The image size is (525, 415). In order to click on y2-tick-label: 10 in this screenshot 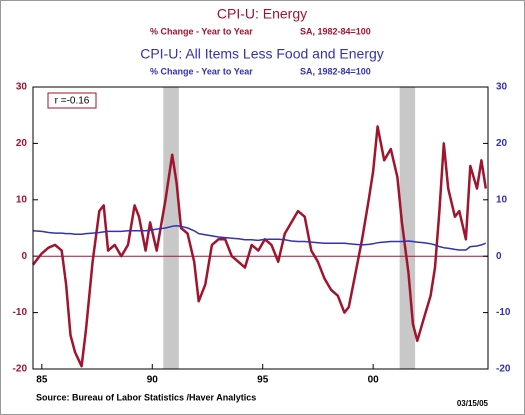, I will do `click(502, 199)`.